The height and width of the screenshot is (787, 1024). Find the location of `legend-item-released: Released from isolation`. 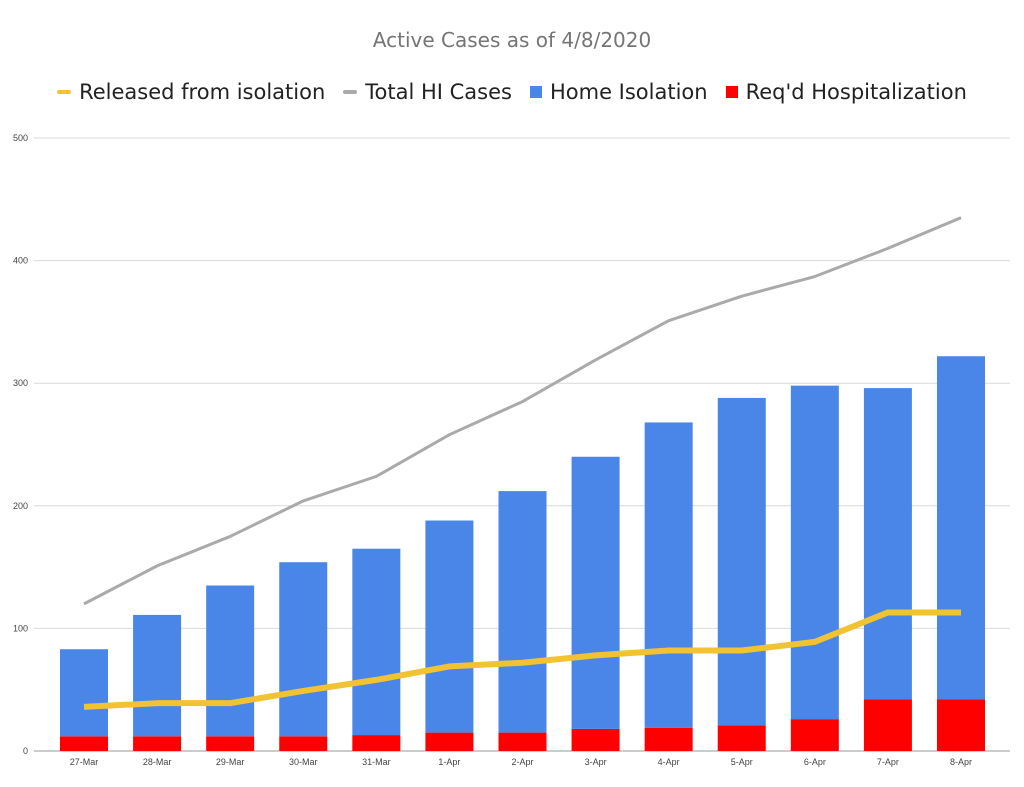

legend-item-released: Released from isolation is located at coordinates (191, 92).